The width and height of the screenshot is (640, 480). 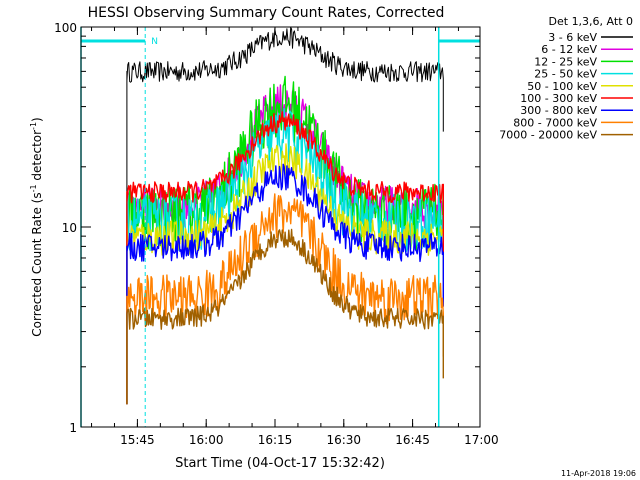 What do you see at coordinates (206, 440) in the screenshot?
I see `x-tick-label-2: 16:00` at bounding box center [206, 440].